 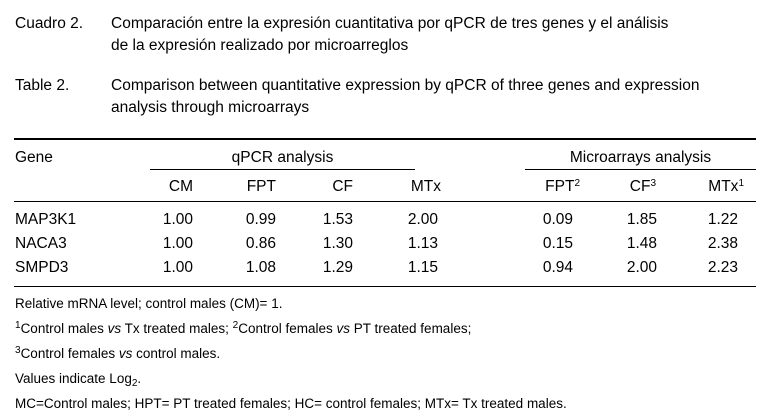 What do you see at coordinates (557, 219) in the screenshot?
I see `table-cell: 0.09` at bounding box center [557, 219].